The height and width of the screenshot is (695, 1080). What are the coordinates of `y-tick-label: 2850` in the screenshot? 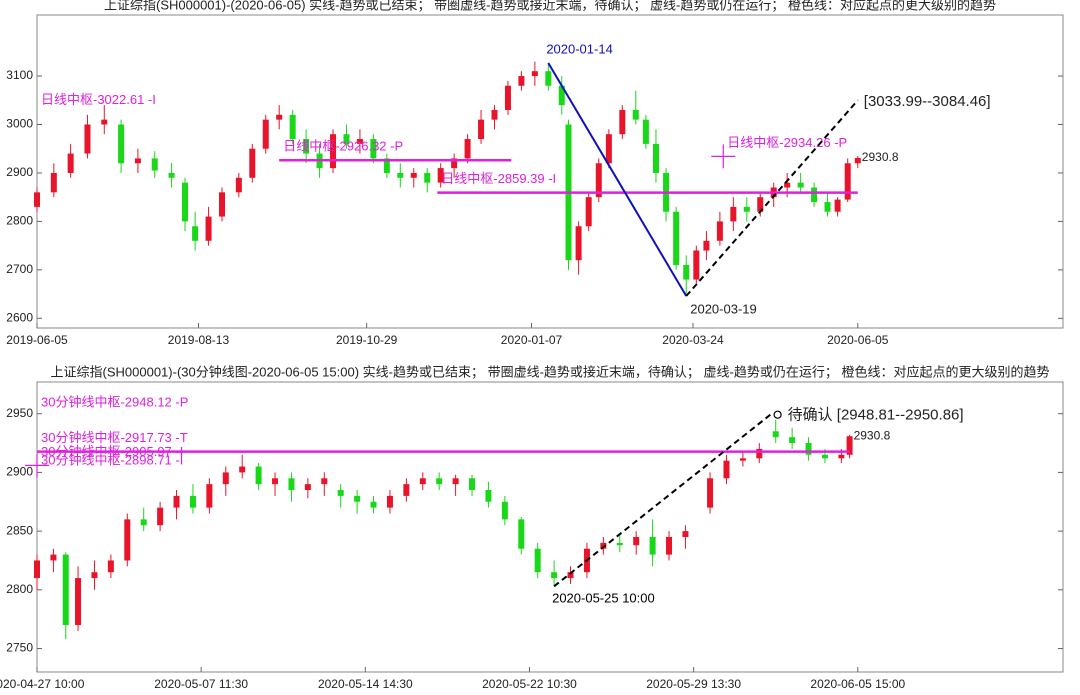 It's located at (19, 530).